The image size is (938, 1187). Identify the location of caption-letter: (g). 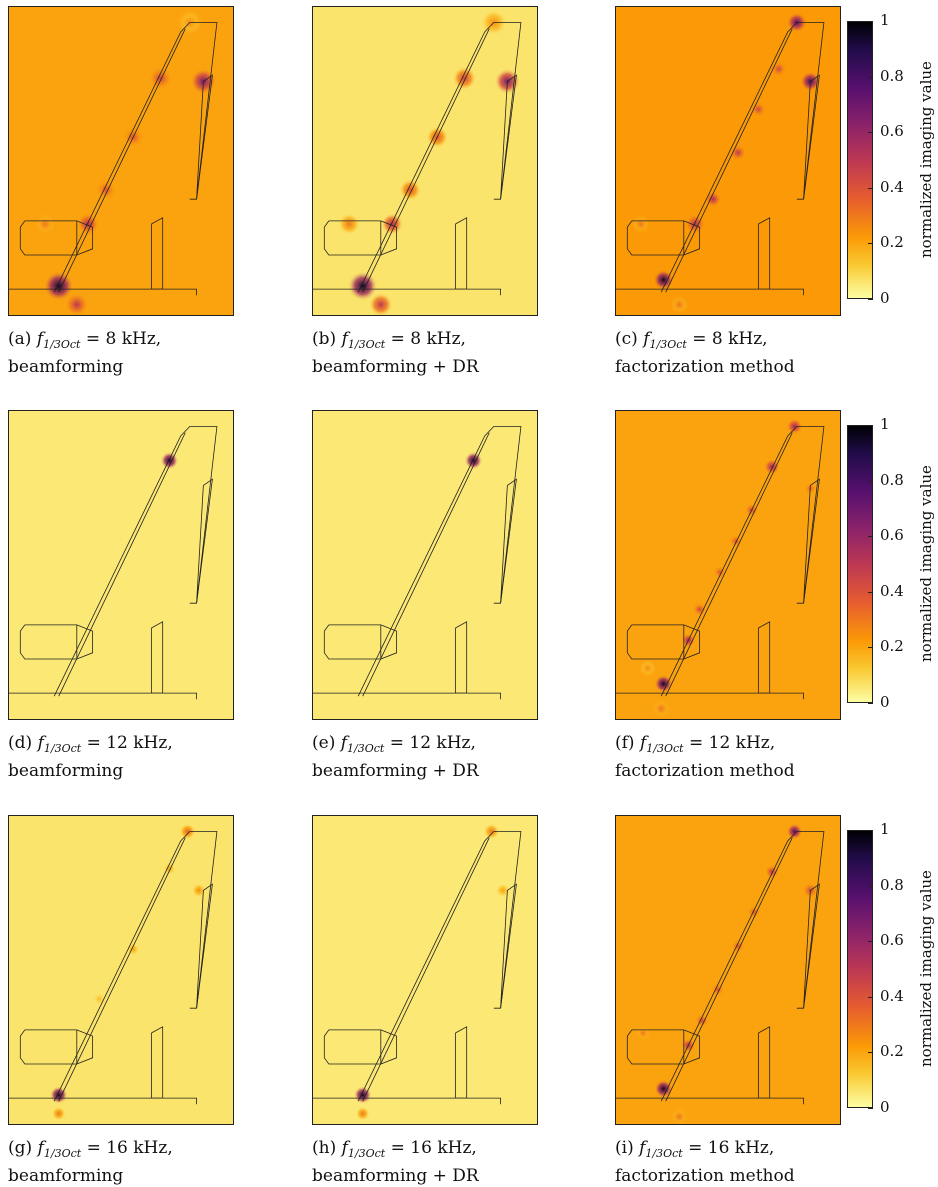
(23, 1148).